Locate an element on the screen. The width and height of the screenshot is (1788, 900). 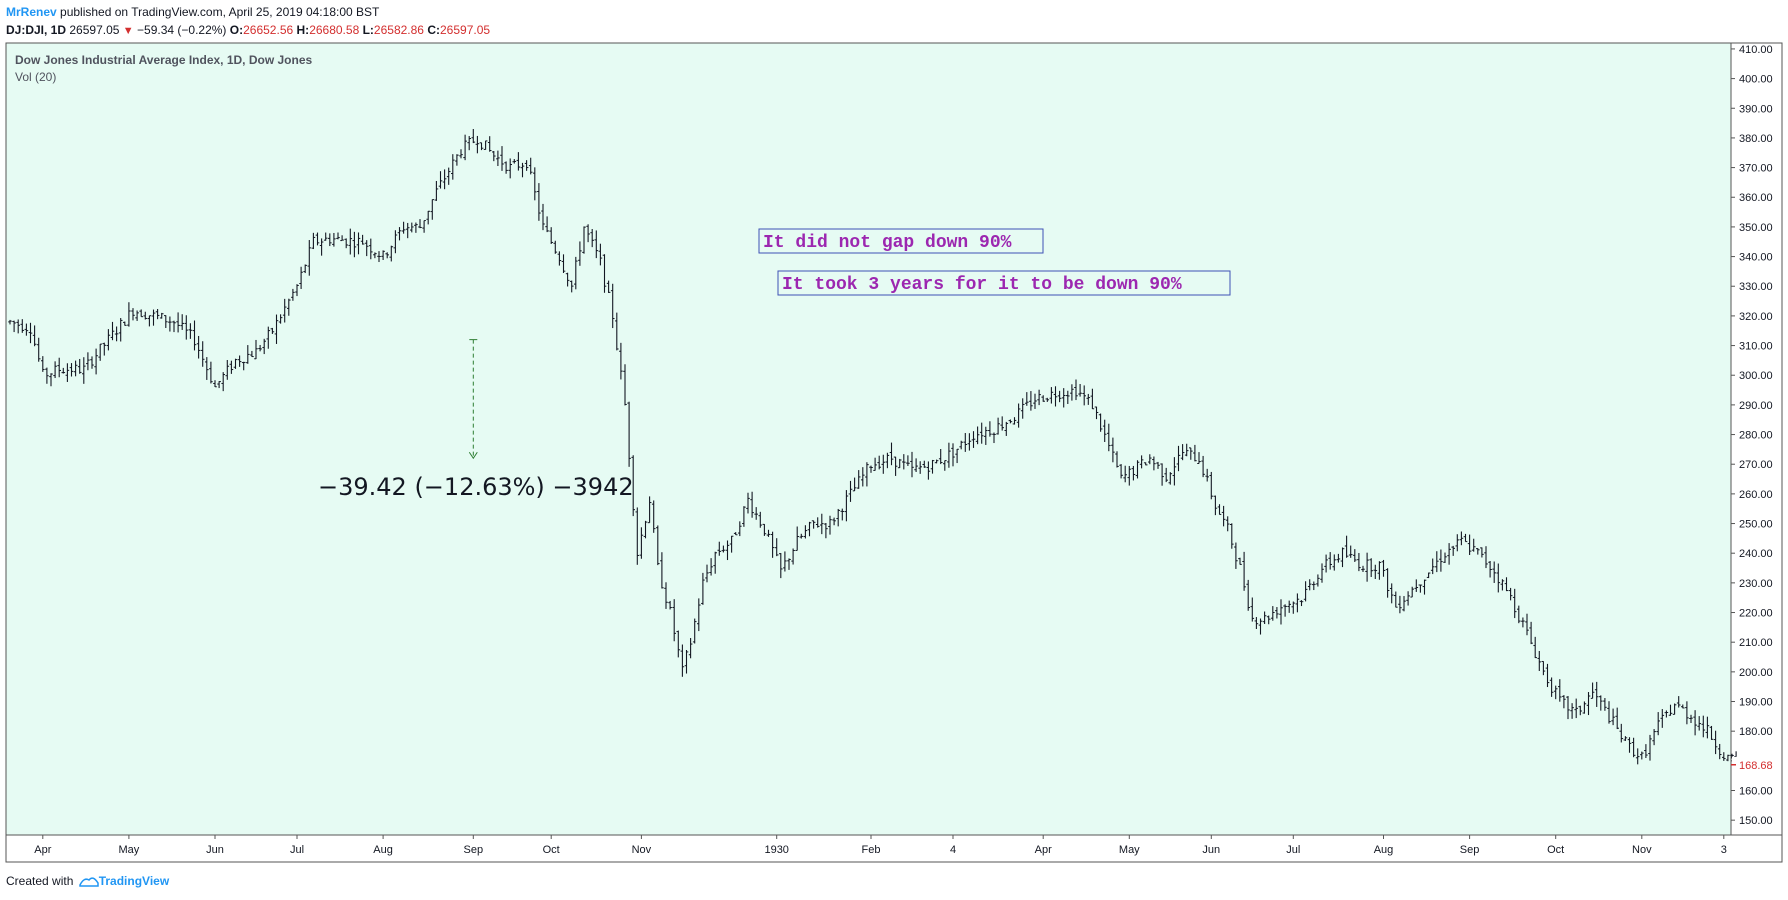
text-annotation: It did not gap down 90% is located at coordinates (901, 241).